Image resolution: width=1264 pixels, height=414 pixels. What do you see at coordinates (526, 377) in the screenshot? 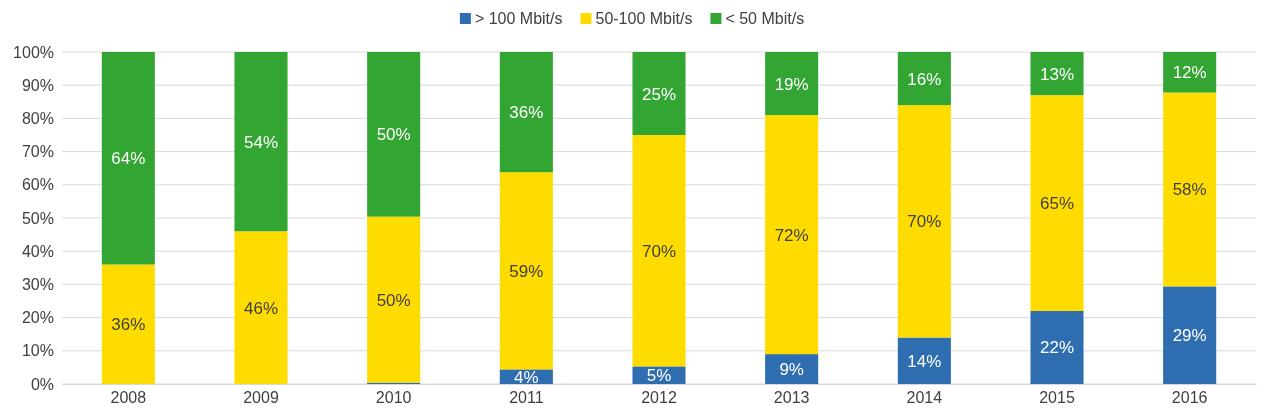
I see `data-label: 4%` at bounding box center [526, 377].